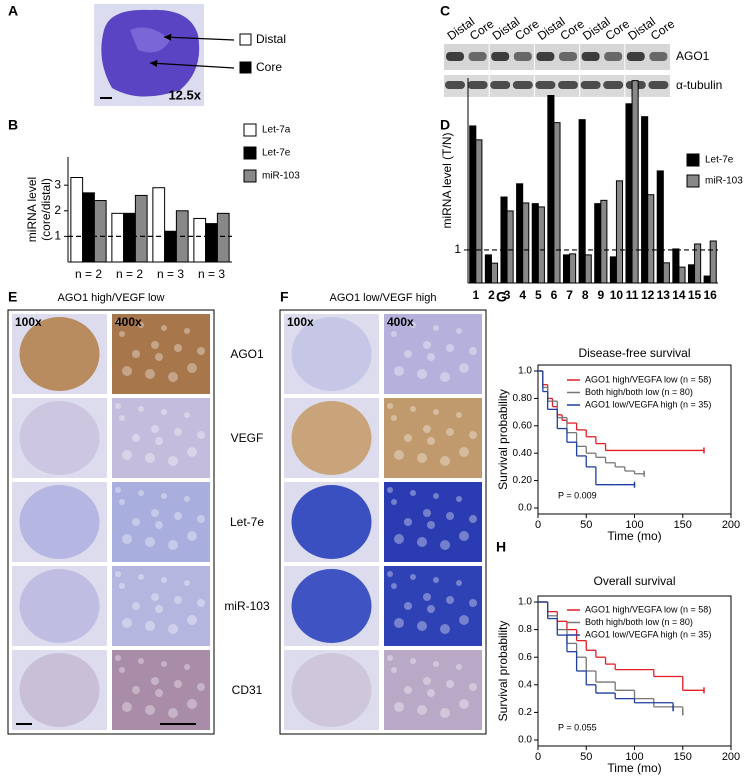  Describe the element at coordinates (129, 274) in the screenshot. I see `x-tick-label: n = 2` at that location.